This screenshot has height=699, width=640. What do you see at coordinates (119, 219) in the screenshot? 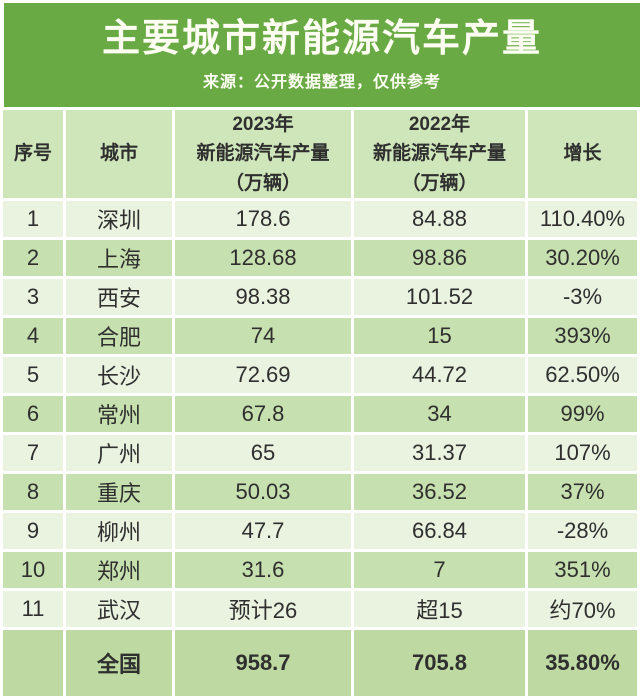
I see `city-cell: 深圳` at bounding box center [119, 219].